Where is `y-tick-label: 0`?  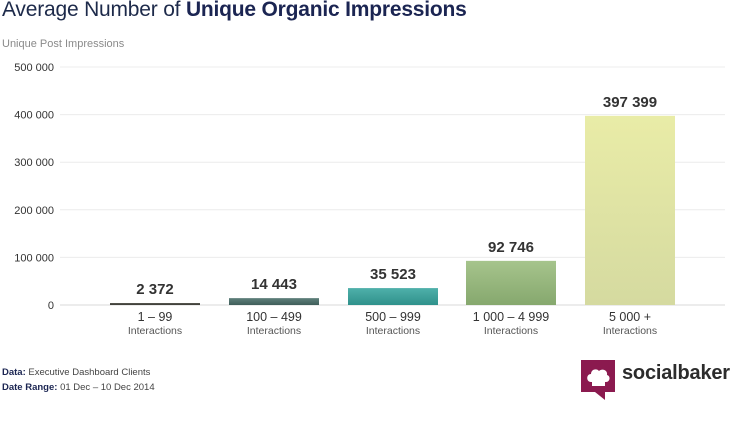 y-tick-label: 0 is located at coordinates (51, 306).